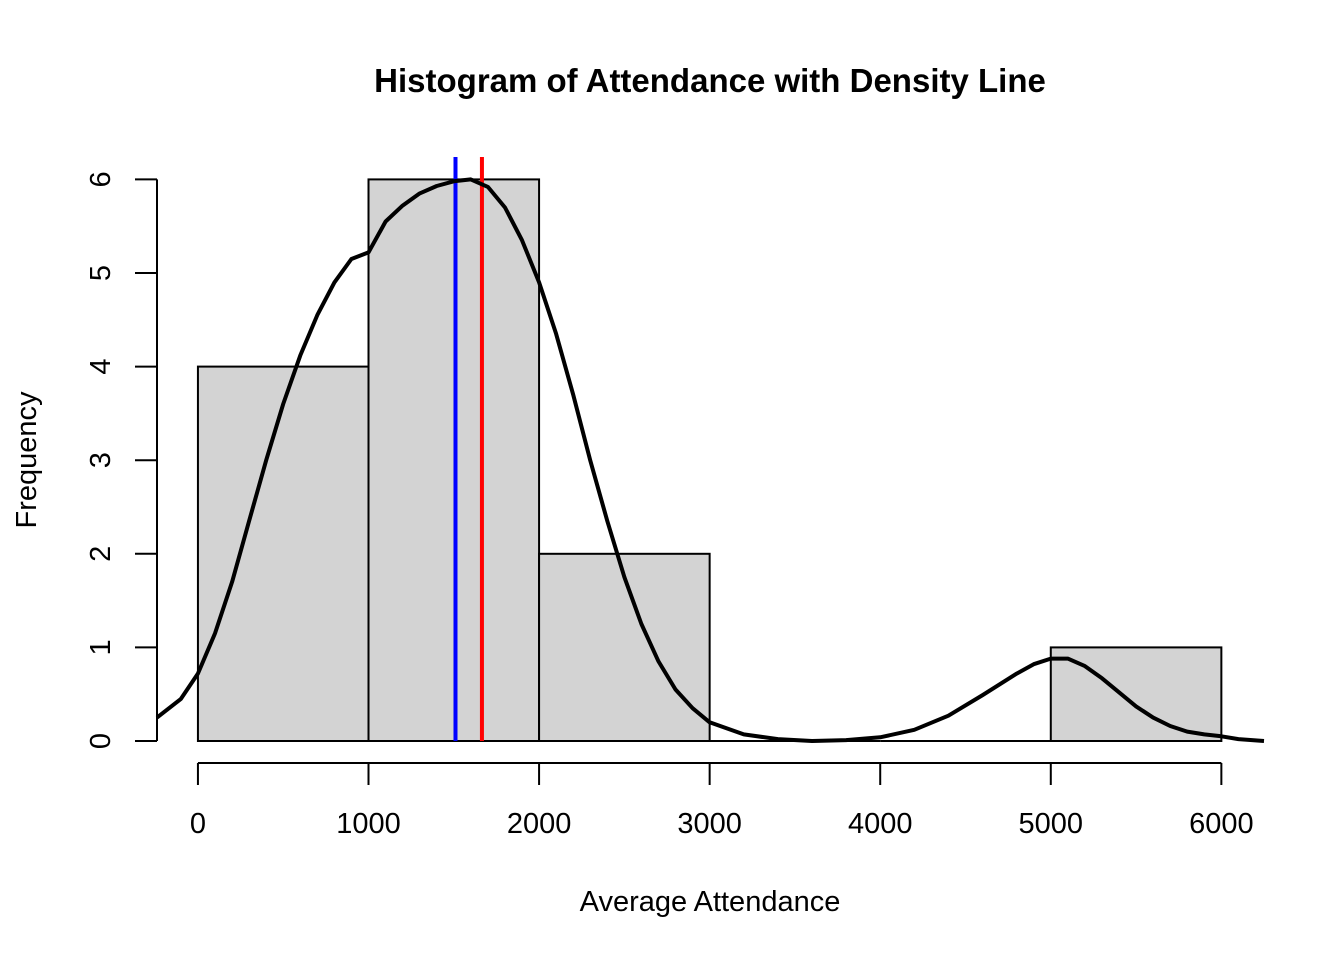  What do you see at coordinates (101, 367) in the screenshot?
I see `y-tick-label-4: 4` at bounding box center [101, 367].